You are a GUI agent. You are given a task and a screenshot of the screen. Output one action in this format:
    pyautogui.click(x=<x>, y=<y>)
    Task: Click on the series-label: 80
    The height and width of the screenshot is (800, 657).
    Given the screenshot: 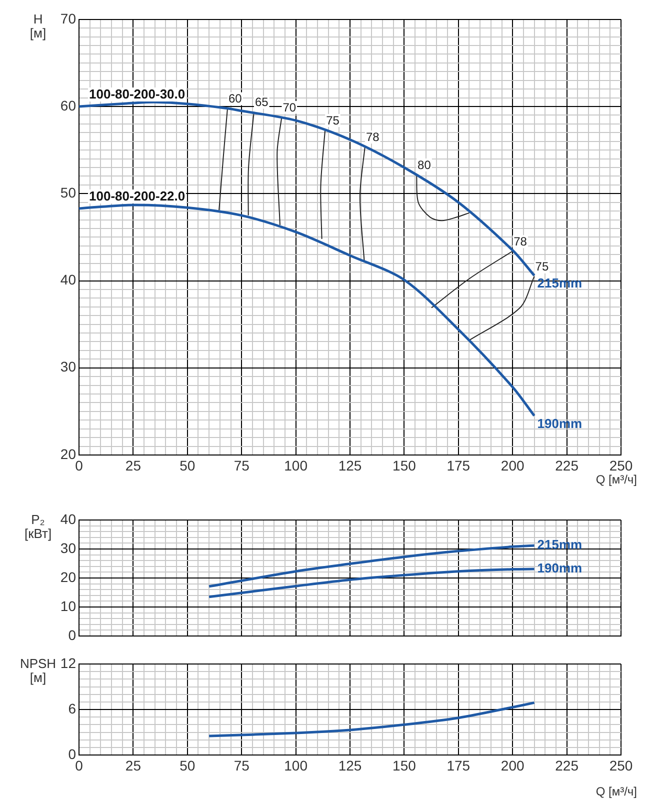 What is the action you would take?
    pyautogui.click(x=425, y=165)
    